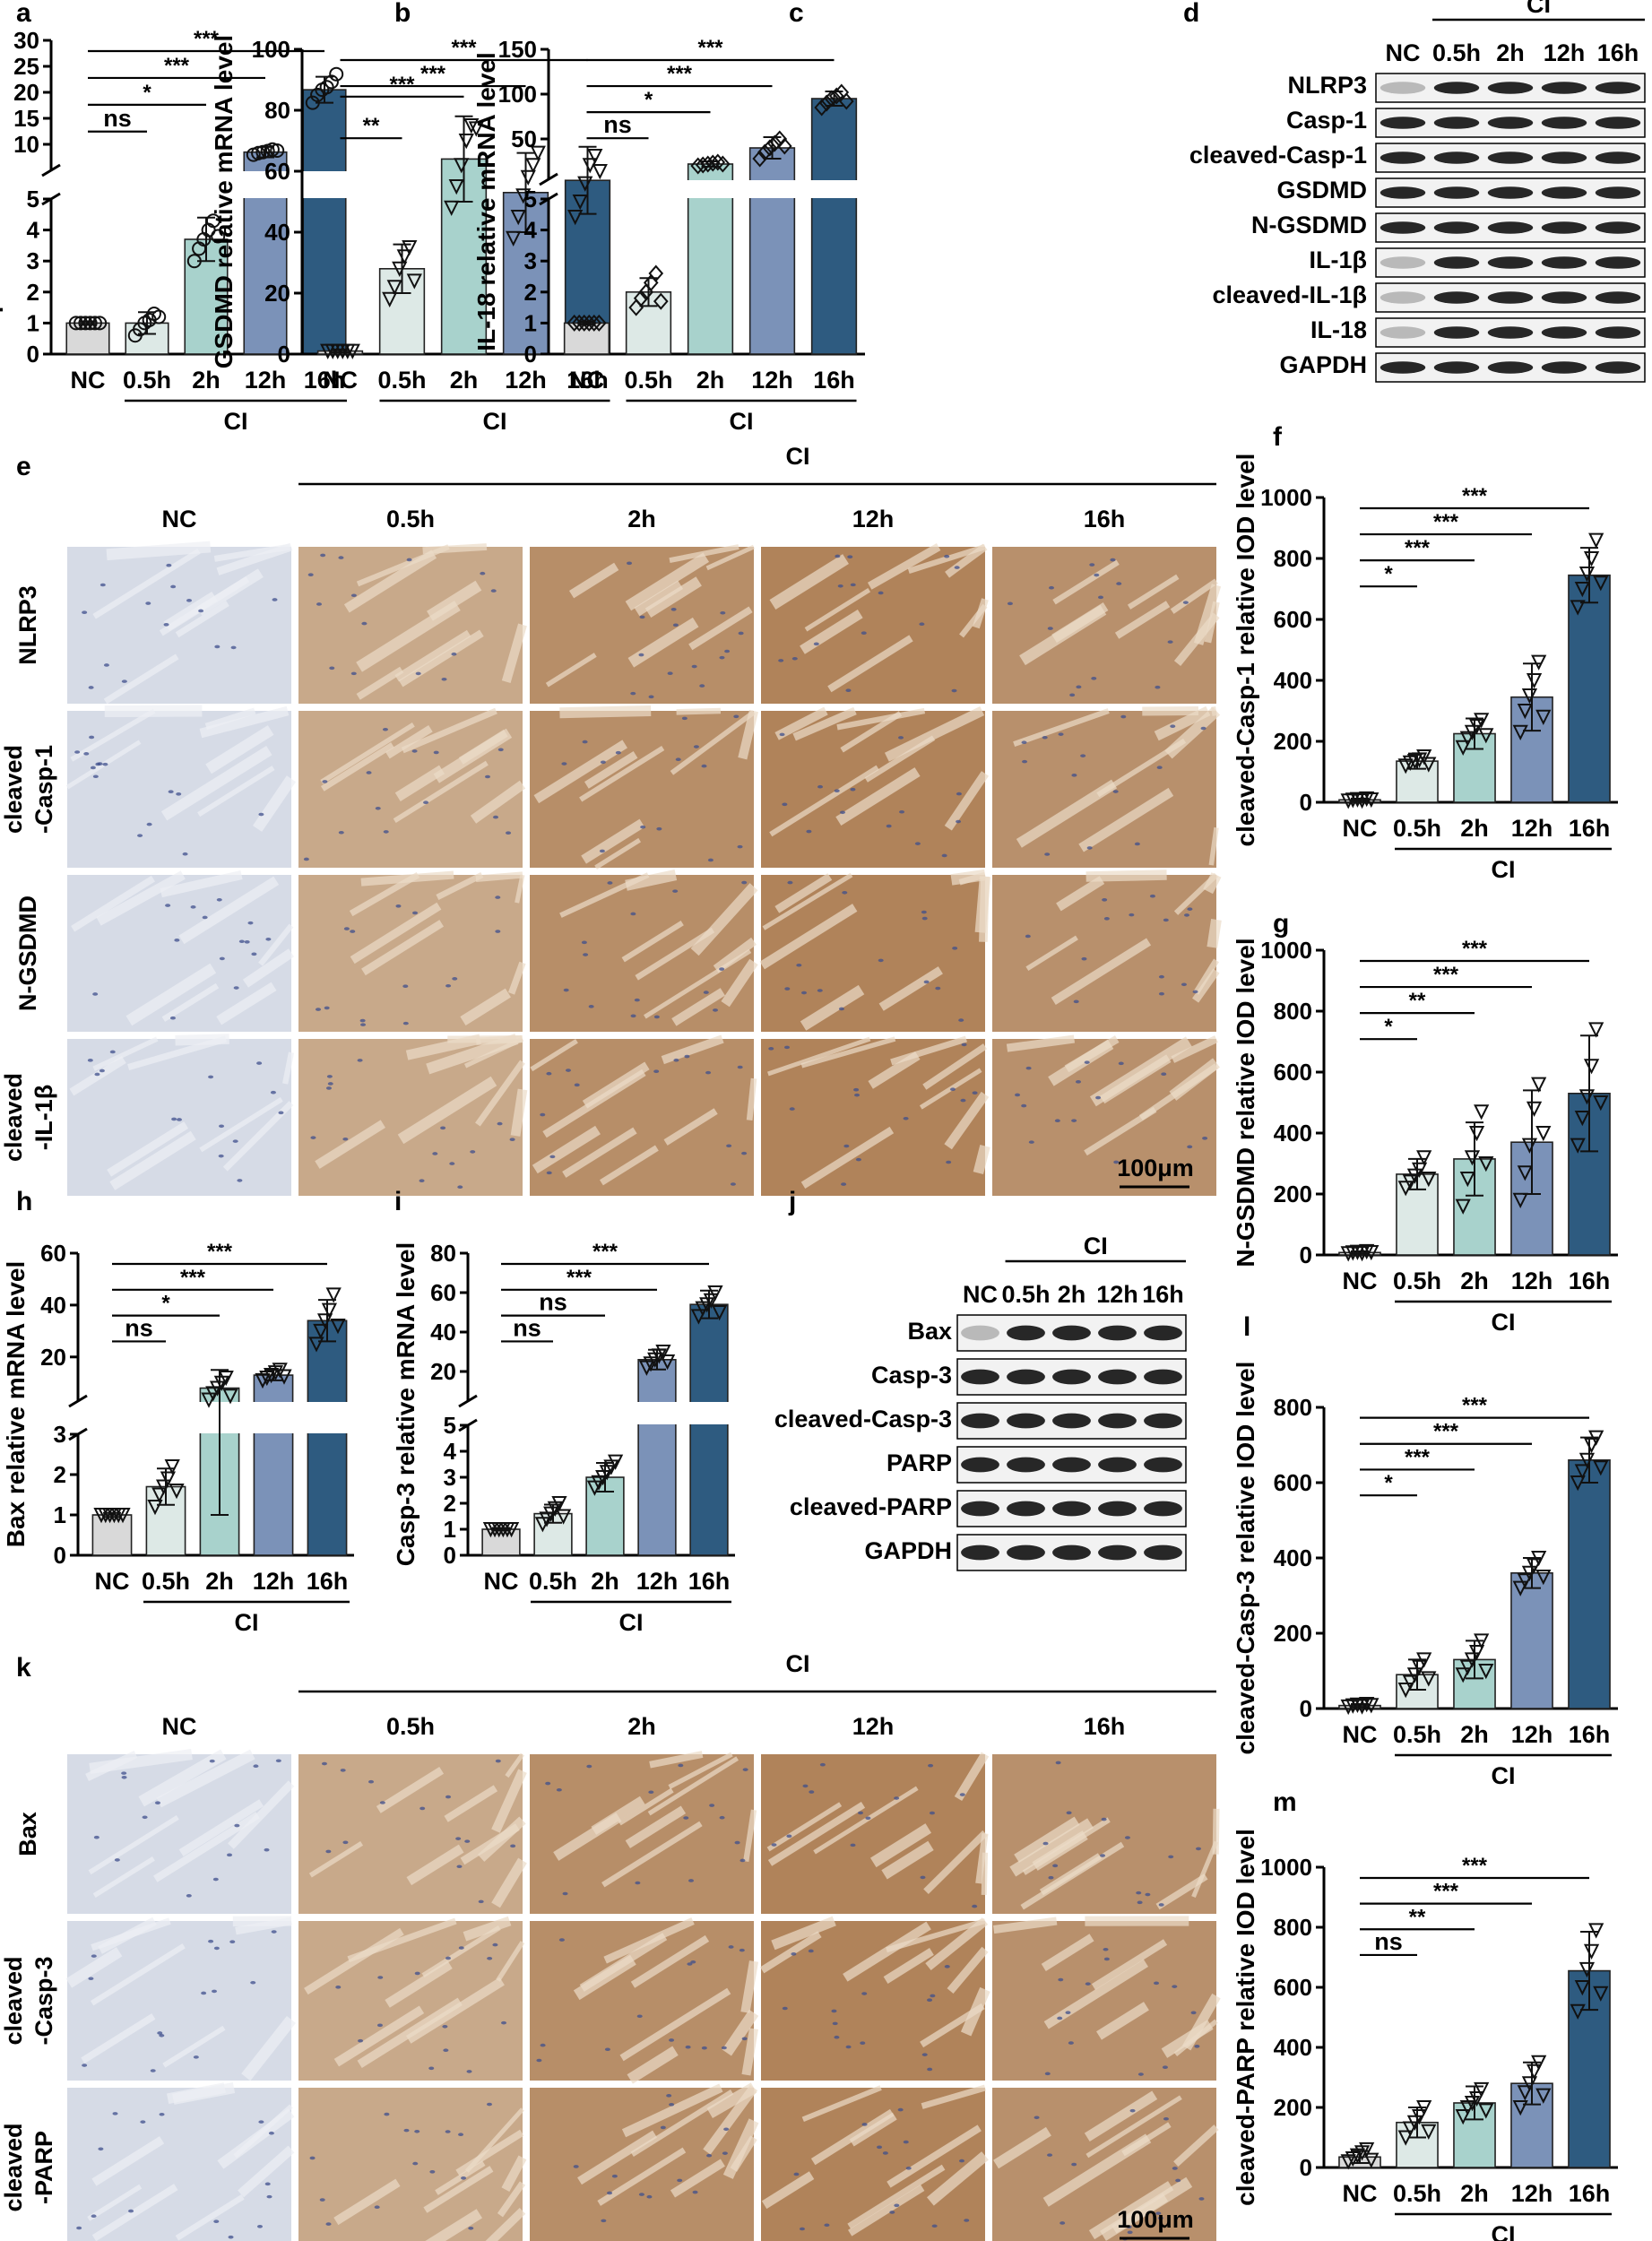 Image resolution: width=1652 pixels, height=2241 pixels. I want to click on ihc-image, so click(410, 2164).